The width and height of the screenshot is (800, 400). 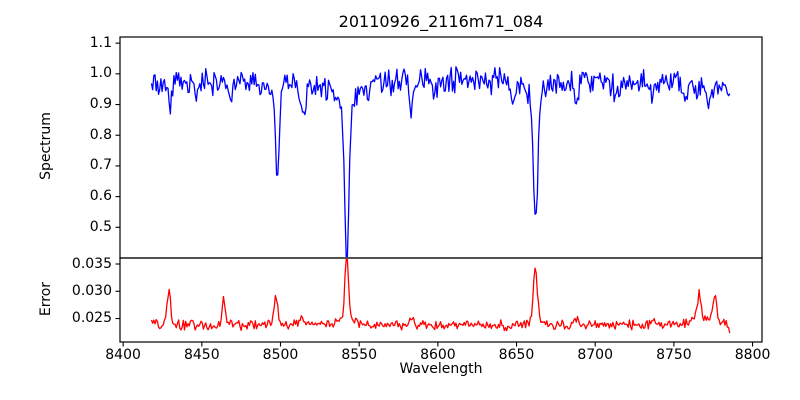 What do you see at coordinates (441, 21) in the screenshot?
I see `chart-title: 20110926_2116m71_084` at bounding box center [441, 21].